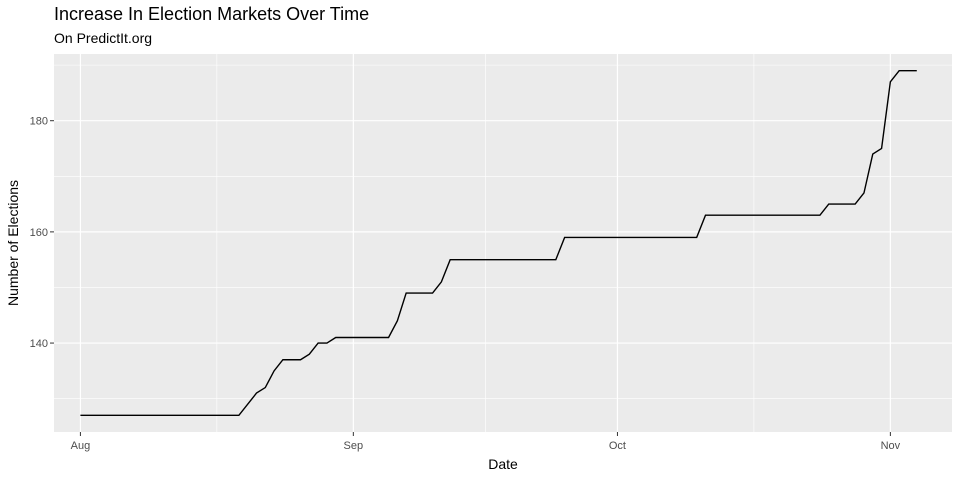 This screenshot has width=960, height=480. Describe the element at coordinates (13, 243) in the screenshot. I see `y-axis-title: Number of Elections` at that location.